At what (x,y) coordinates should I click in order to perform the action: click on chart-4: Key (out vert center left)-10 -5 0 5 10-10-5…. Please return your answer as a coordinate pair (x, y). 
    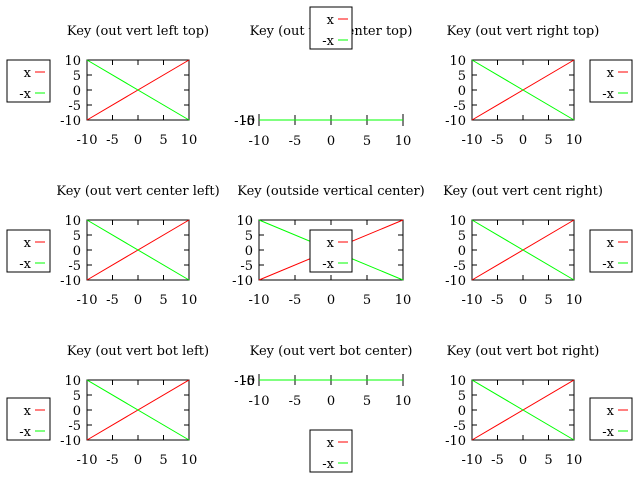
    Looking at the image, I should click on (113, 246).